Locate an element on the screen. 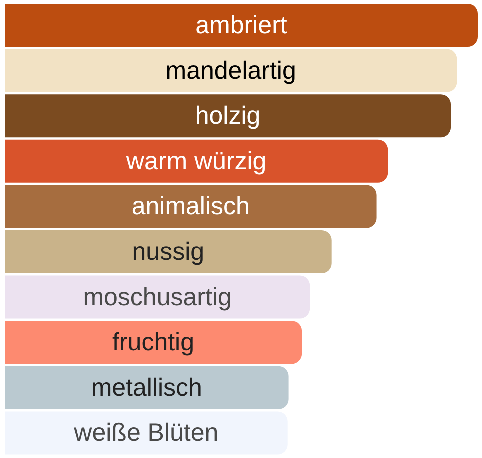 The image size is (482, 458). y-tick-label: holzig is located at coordinates (228, 116).